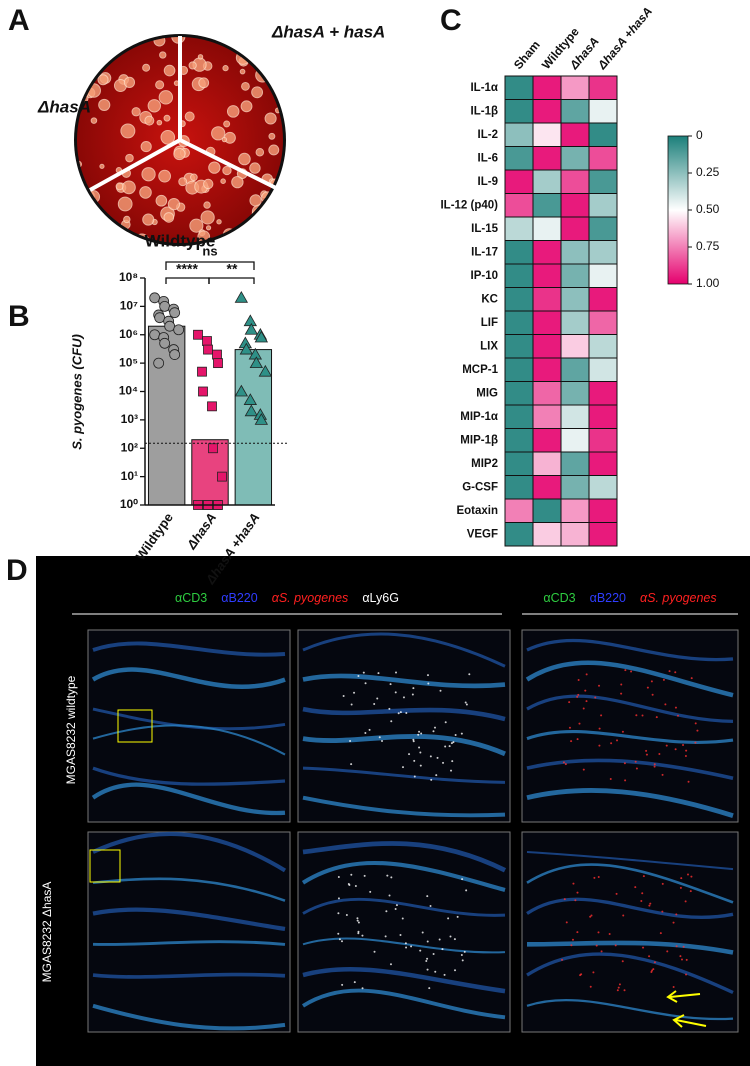 This screenshot has height=1066, width=750. Describe the element at coordinates (708, 172) in the screenshot. I see `colorbar-tick-label: 0.25` at that location.